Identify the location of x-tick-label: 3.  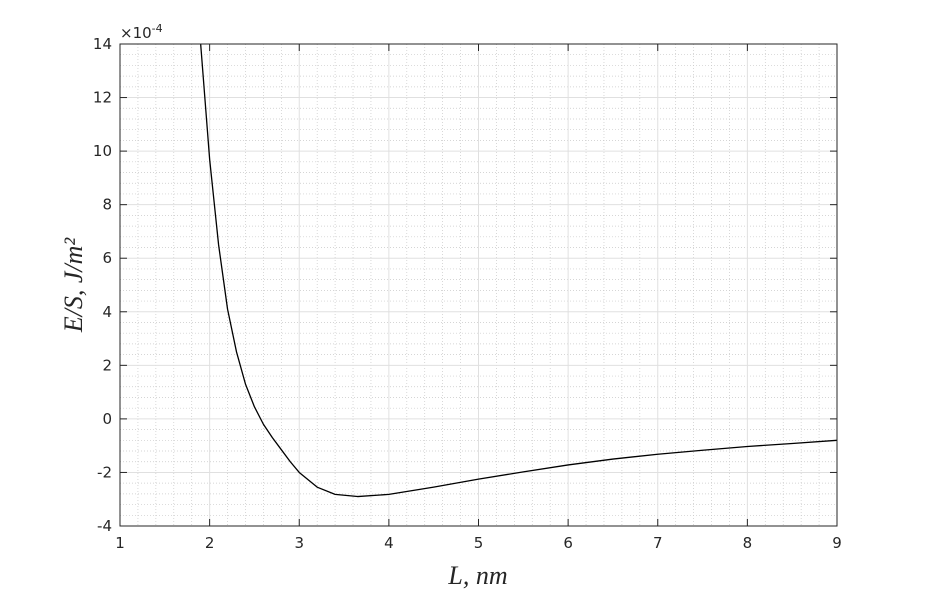
(299, 543).